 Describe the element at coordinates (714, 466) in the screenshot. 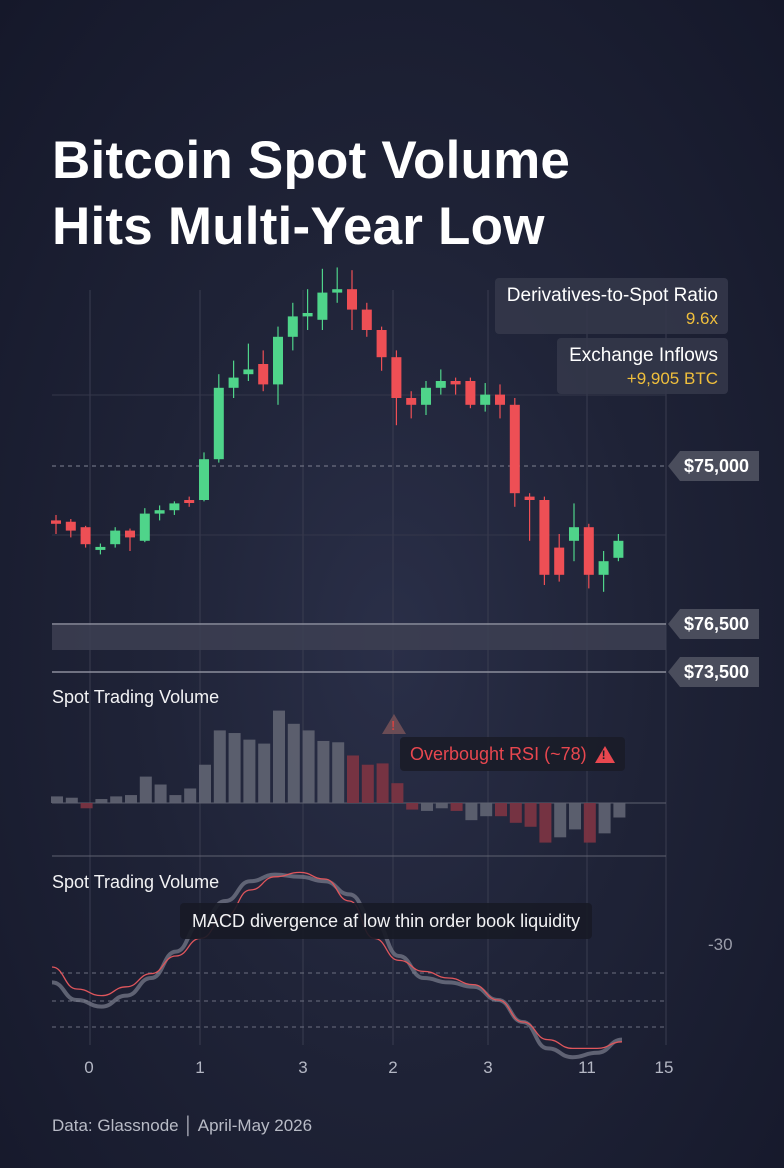

I see `price-label-high: $75,000` at that location.